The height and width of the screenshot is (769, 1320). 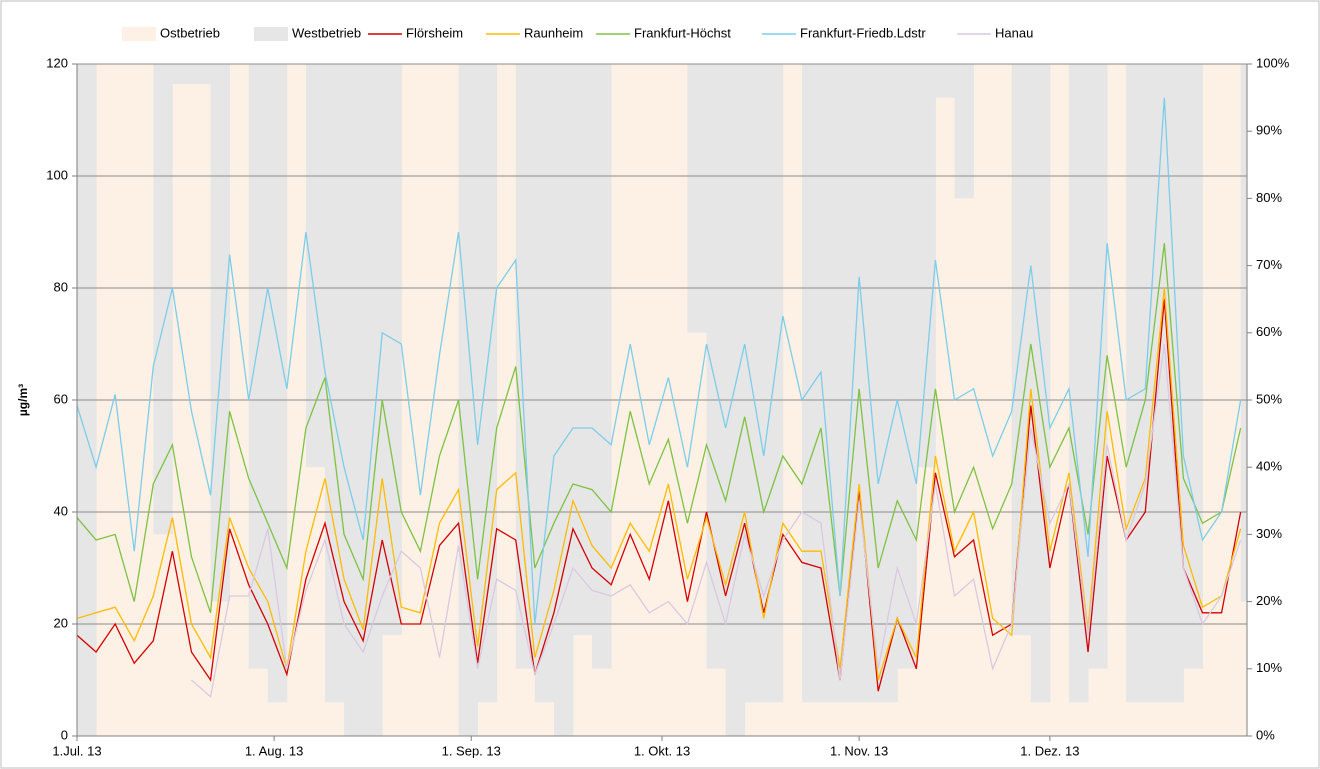 I want to click on y-tick-label: 0, so click(x=64, y=734).